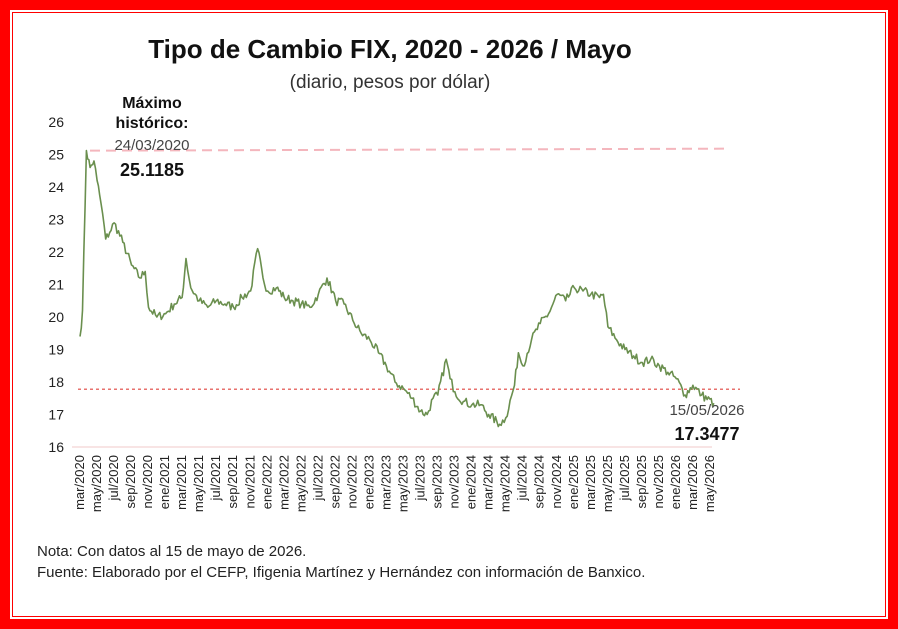 The height and width of the screenshot is (629, 898). I want to click on x-tick-label: mar/2026, so click(692, 482).